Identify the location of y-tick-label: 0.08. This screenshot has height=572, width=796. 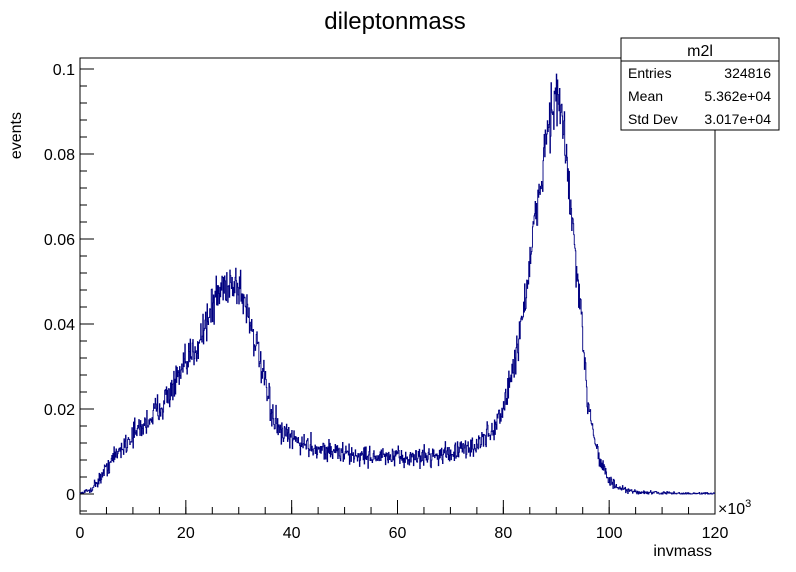
(59, 155).